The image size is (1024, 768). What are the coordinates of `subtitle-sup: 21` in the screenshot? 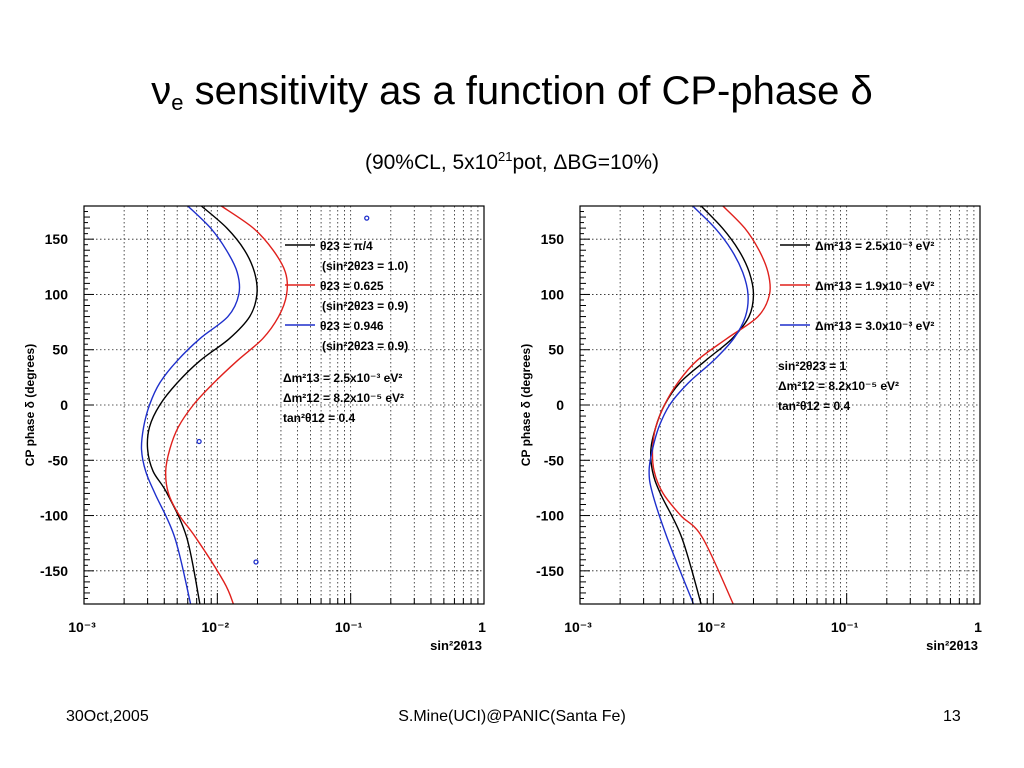 It's located at (505, 156).